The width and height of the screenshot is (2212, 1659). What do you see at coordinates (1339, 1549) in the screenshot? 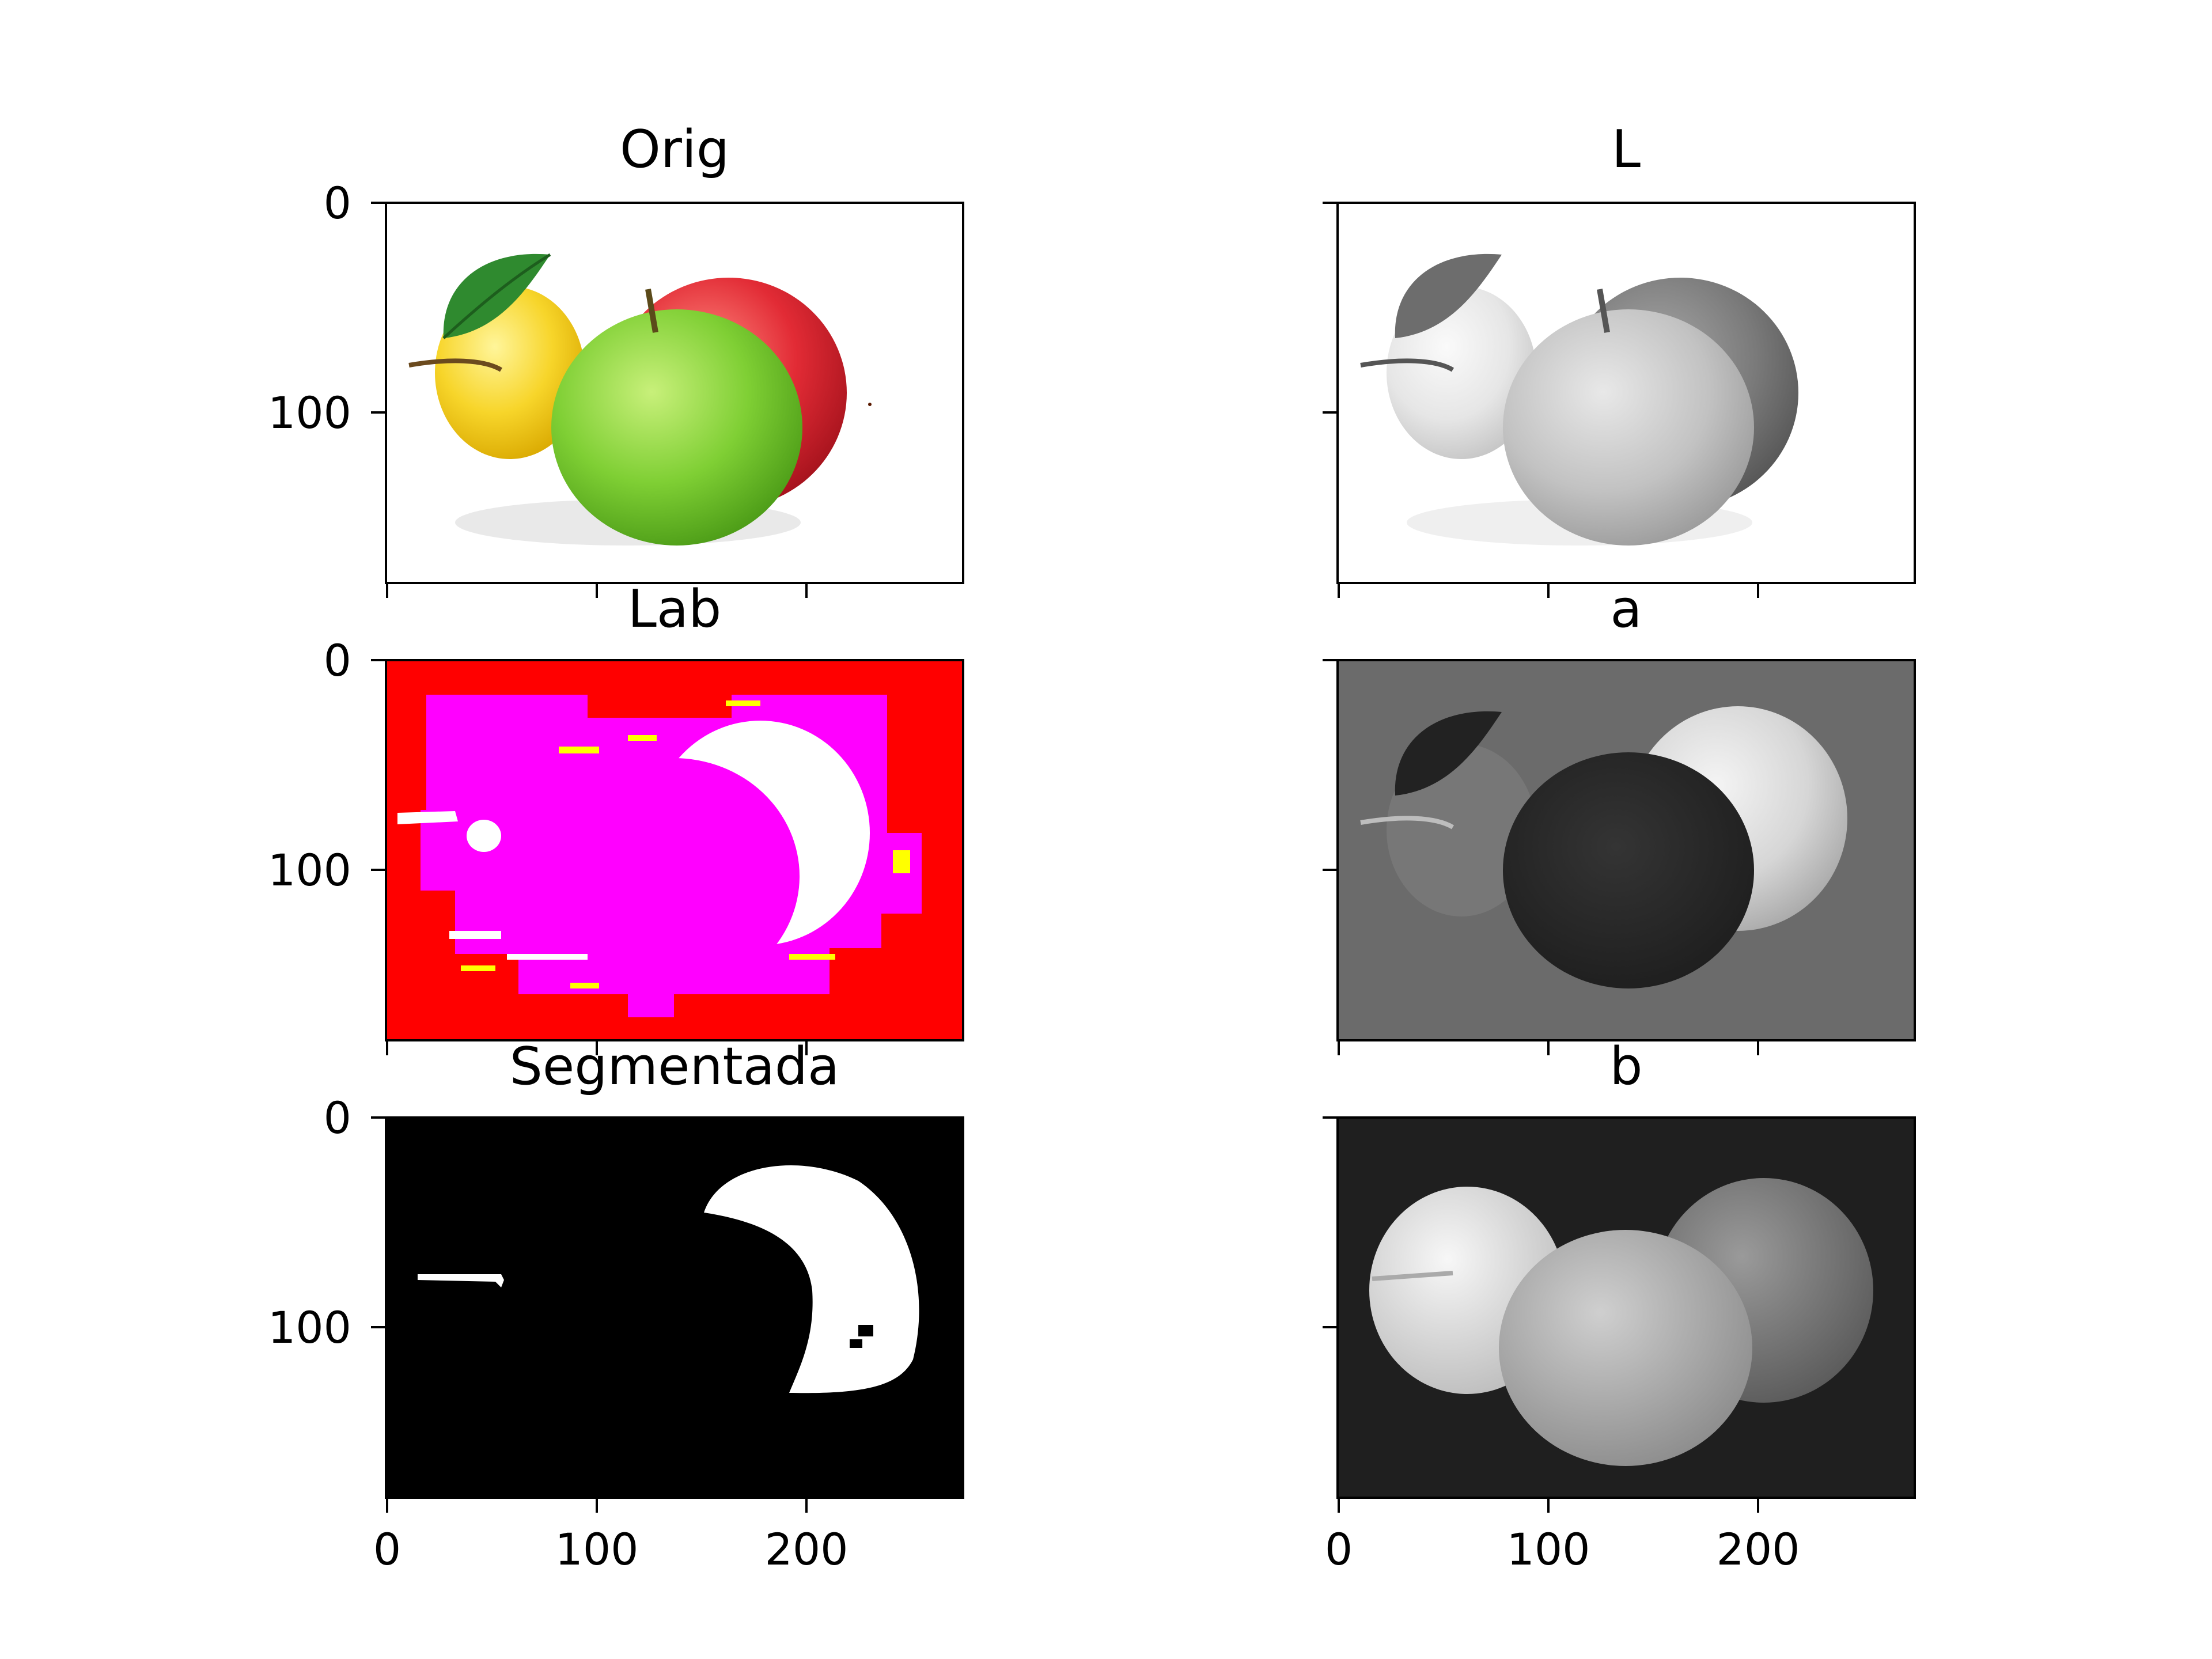
I see `xtick-r-0: 0` at bounding box center [1339, 1549].